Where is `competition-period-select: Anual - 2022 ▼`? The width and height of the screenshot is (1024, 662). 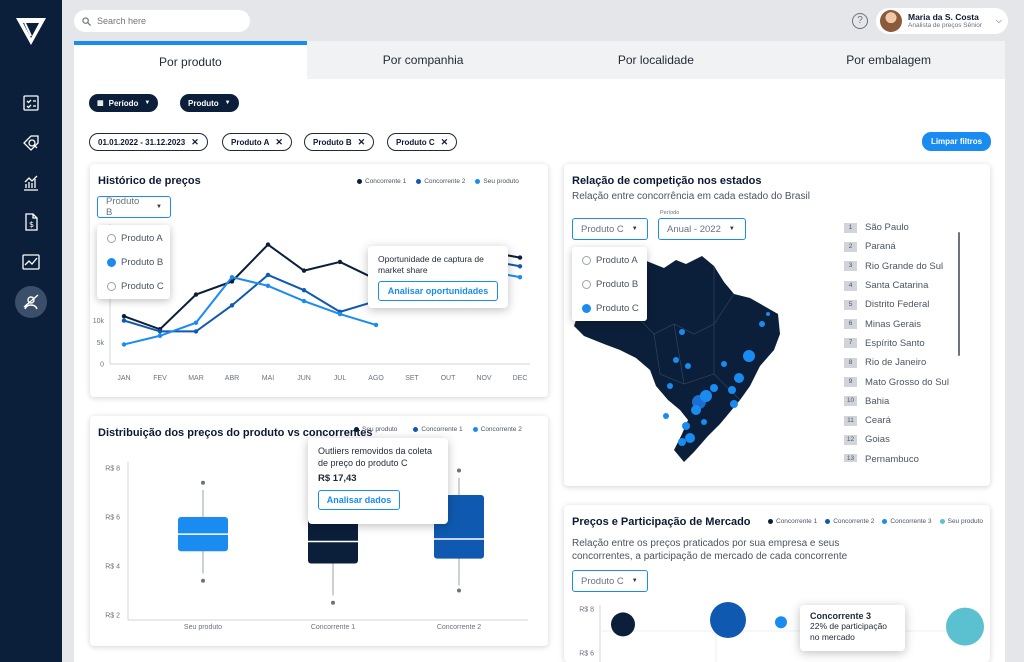
competition-period-select: Anual - 2022 ▼ is located at coordinates (702, 229).